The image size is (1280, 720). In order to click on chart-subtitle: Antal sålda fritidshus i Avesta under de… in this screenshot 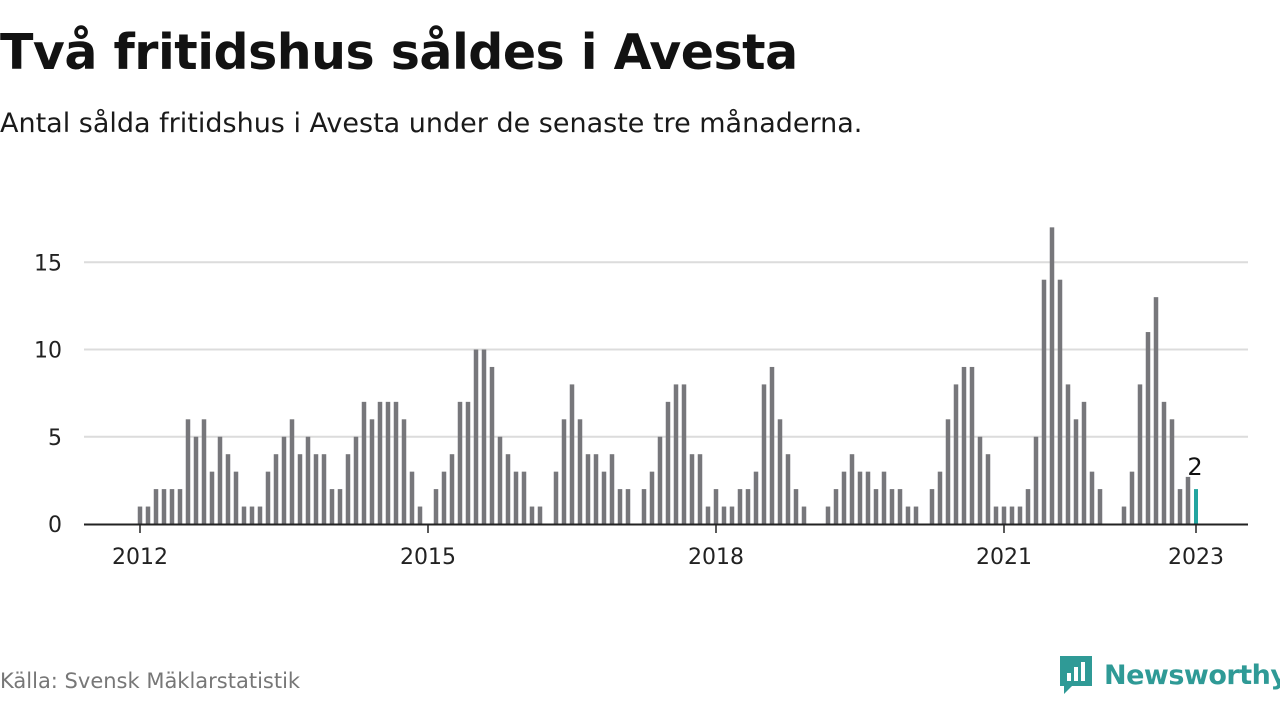, I will do `click(431, 123)`.